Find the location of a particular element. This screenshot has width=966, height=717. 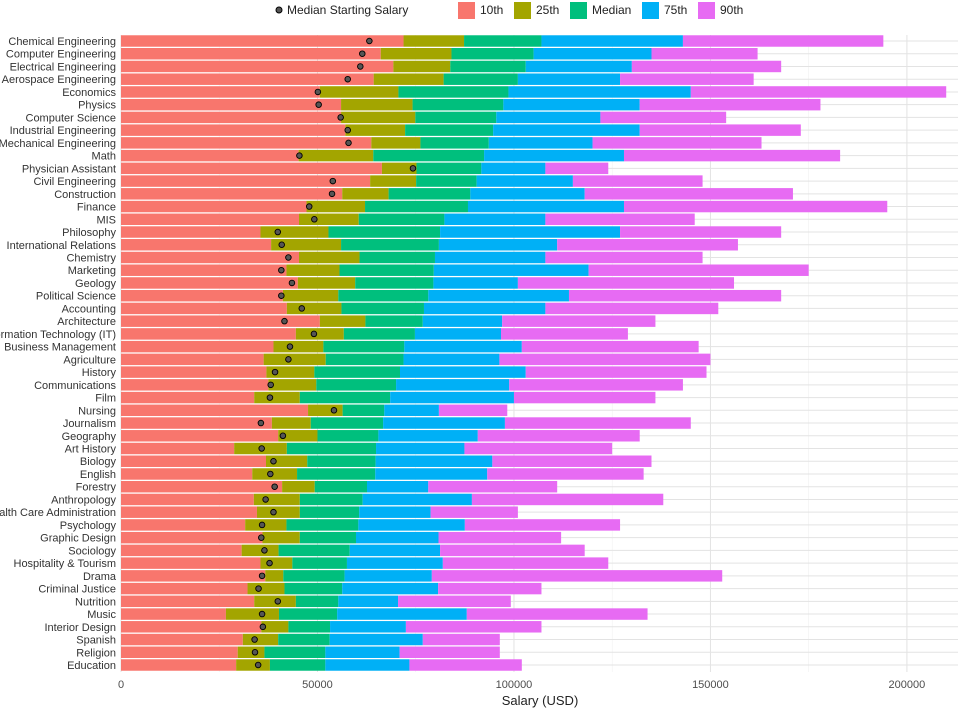

y-tick-label: Forestry is located at coordinates (96, 488).